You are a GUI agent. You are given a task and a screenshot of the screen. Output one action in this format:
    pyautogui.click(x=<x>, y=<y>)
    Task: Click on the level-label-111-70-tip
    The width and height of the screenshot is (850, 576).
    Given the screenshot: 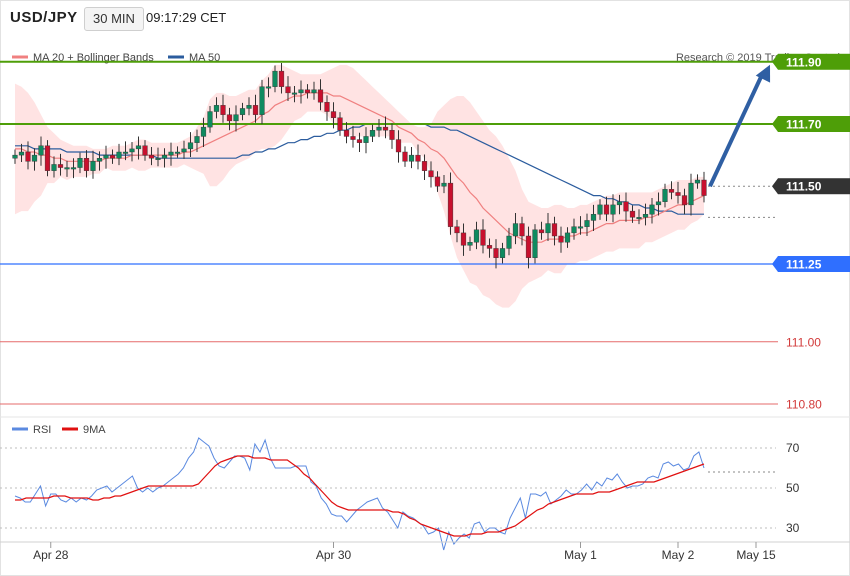 What is the action you would take?
    pyautogui.click(x=775, y=124)
    